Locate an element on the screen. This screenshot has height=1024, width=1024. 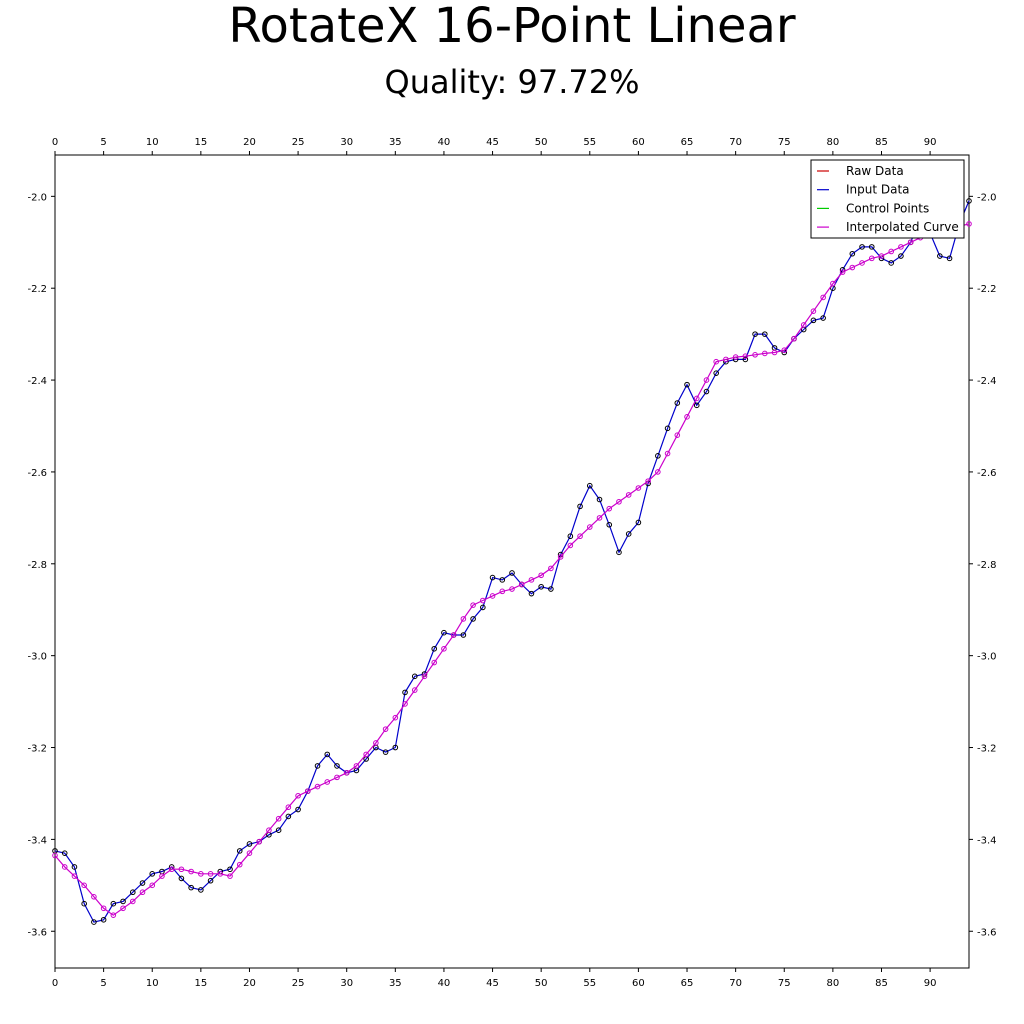
y-tick-label-left: -3.2 is located at coordinates (37, 749).